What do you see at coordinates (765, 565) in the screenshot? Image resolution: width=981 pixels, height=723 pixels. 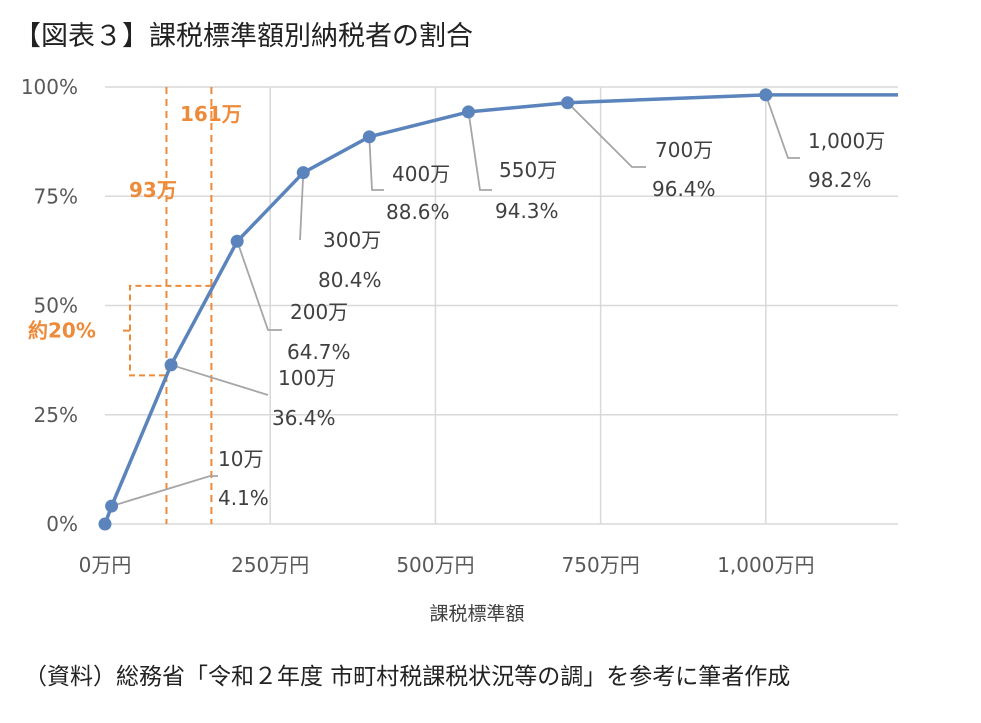 I see `x-tick-label: 1,000万円` at bounding box center [765, 565].